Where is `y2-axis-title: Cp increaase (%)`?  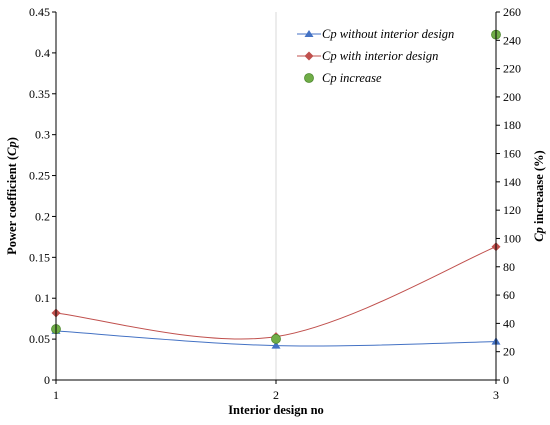
y2-axis-title: Cp increaase (%) is located at coordinates (539, 195).